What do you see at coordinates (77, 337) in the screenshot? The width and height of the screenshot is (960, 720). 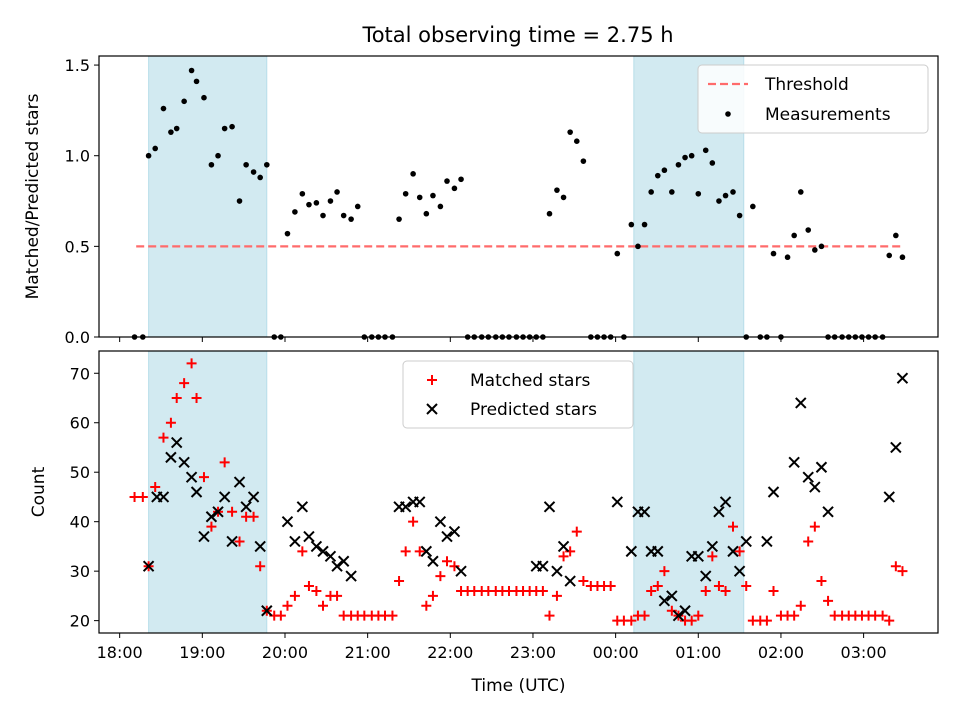 I see `y-tick-label: 0.0` at bounding box center [77, 337].